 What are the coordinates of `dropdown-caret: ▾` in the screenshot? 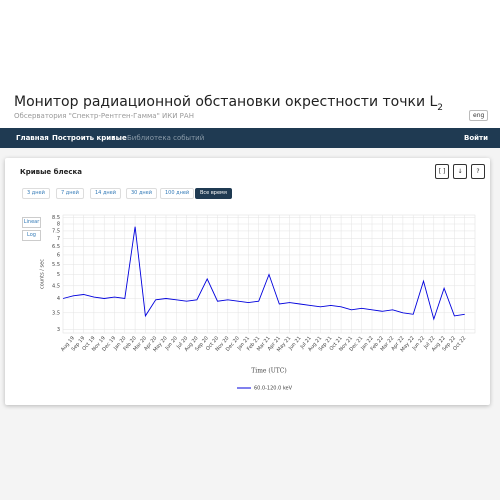 It's located at (114, 137).